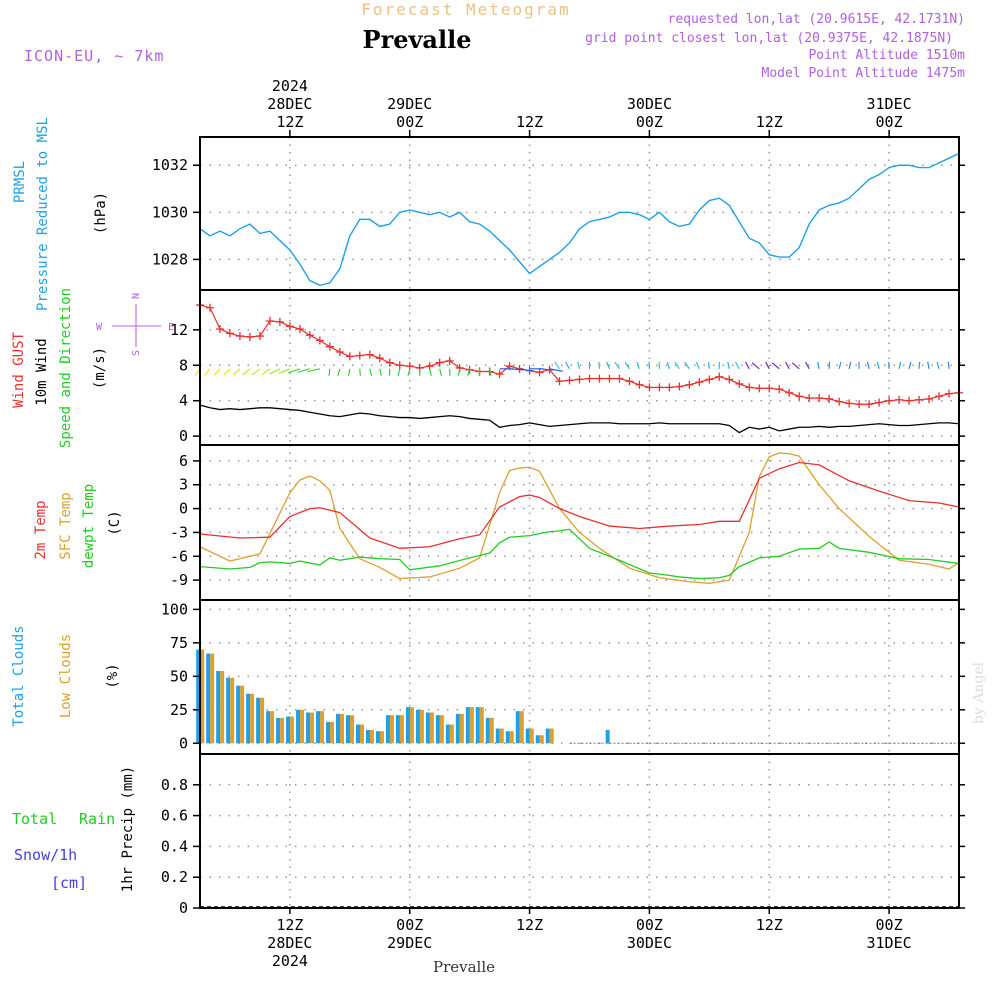 The image size is (1000, 1000). Describe the element at coordinates (136, 296) in the screenshot. I see `compass-n: N` at that location.